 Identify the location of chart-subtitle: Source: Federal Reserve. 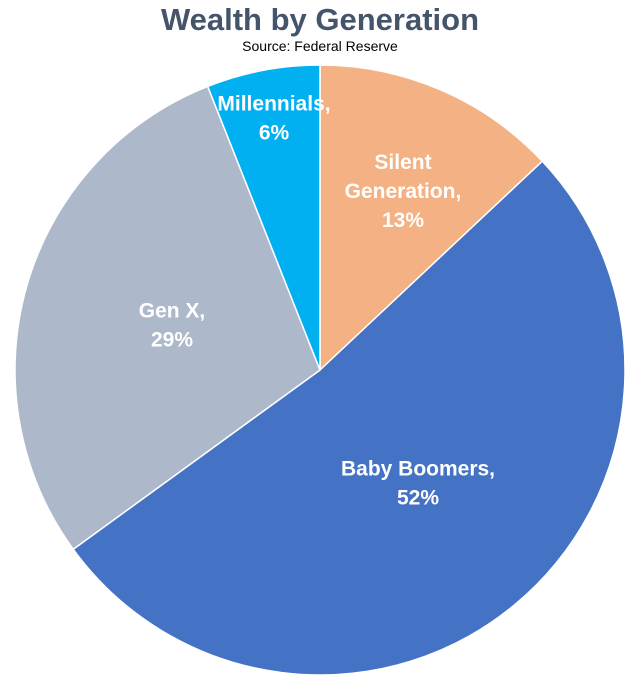
(320, 46).